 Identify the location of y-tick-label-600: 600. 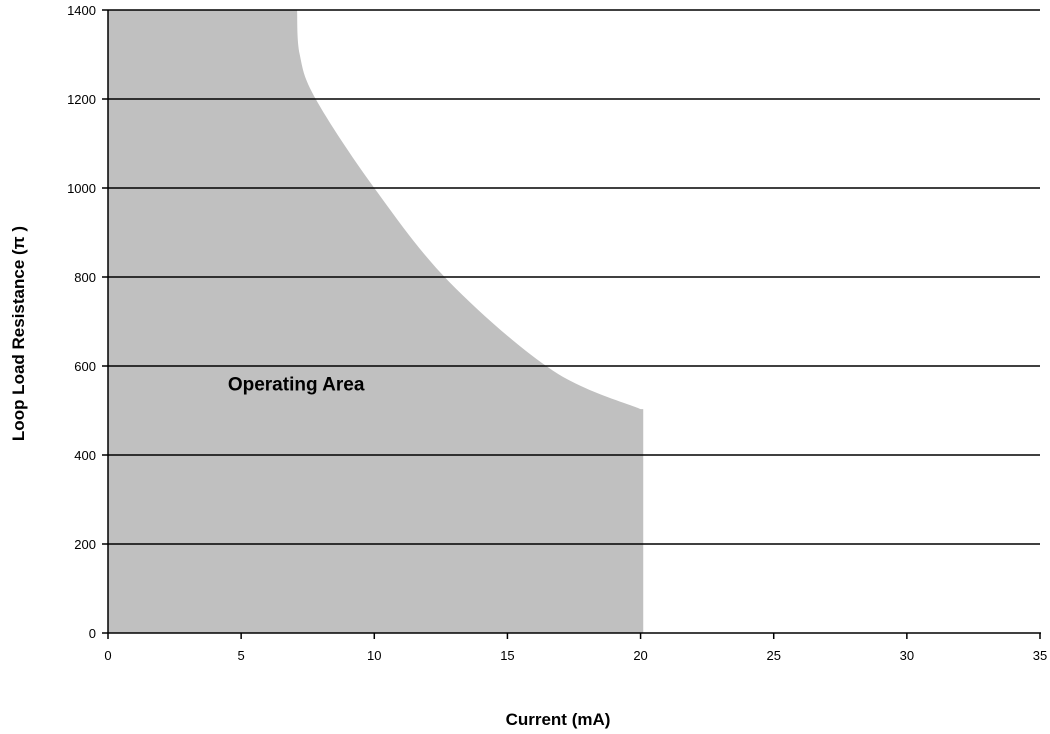
(85, 366).